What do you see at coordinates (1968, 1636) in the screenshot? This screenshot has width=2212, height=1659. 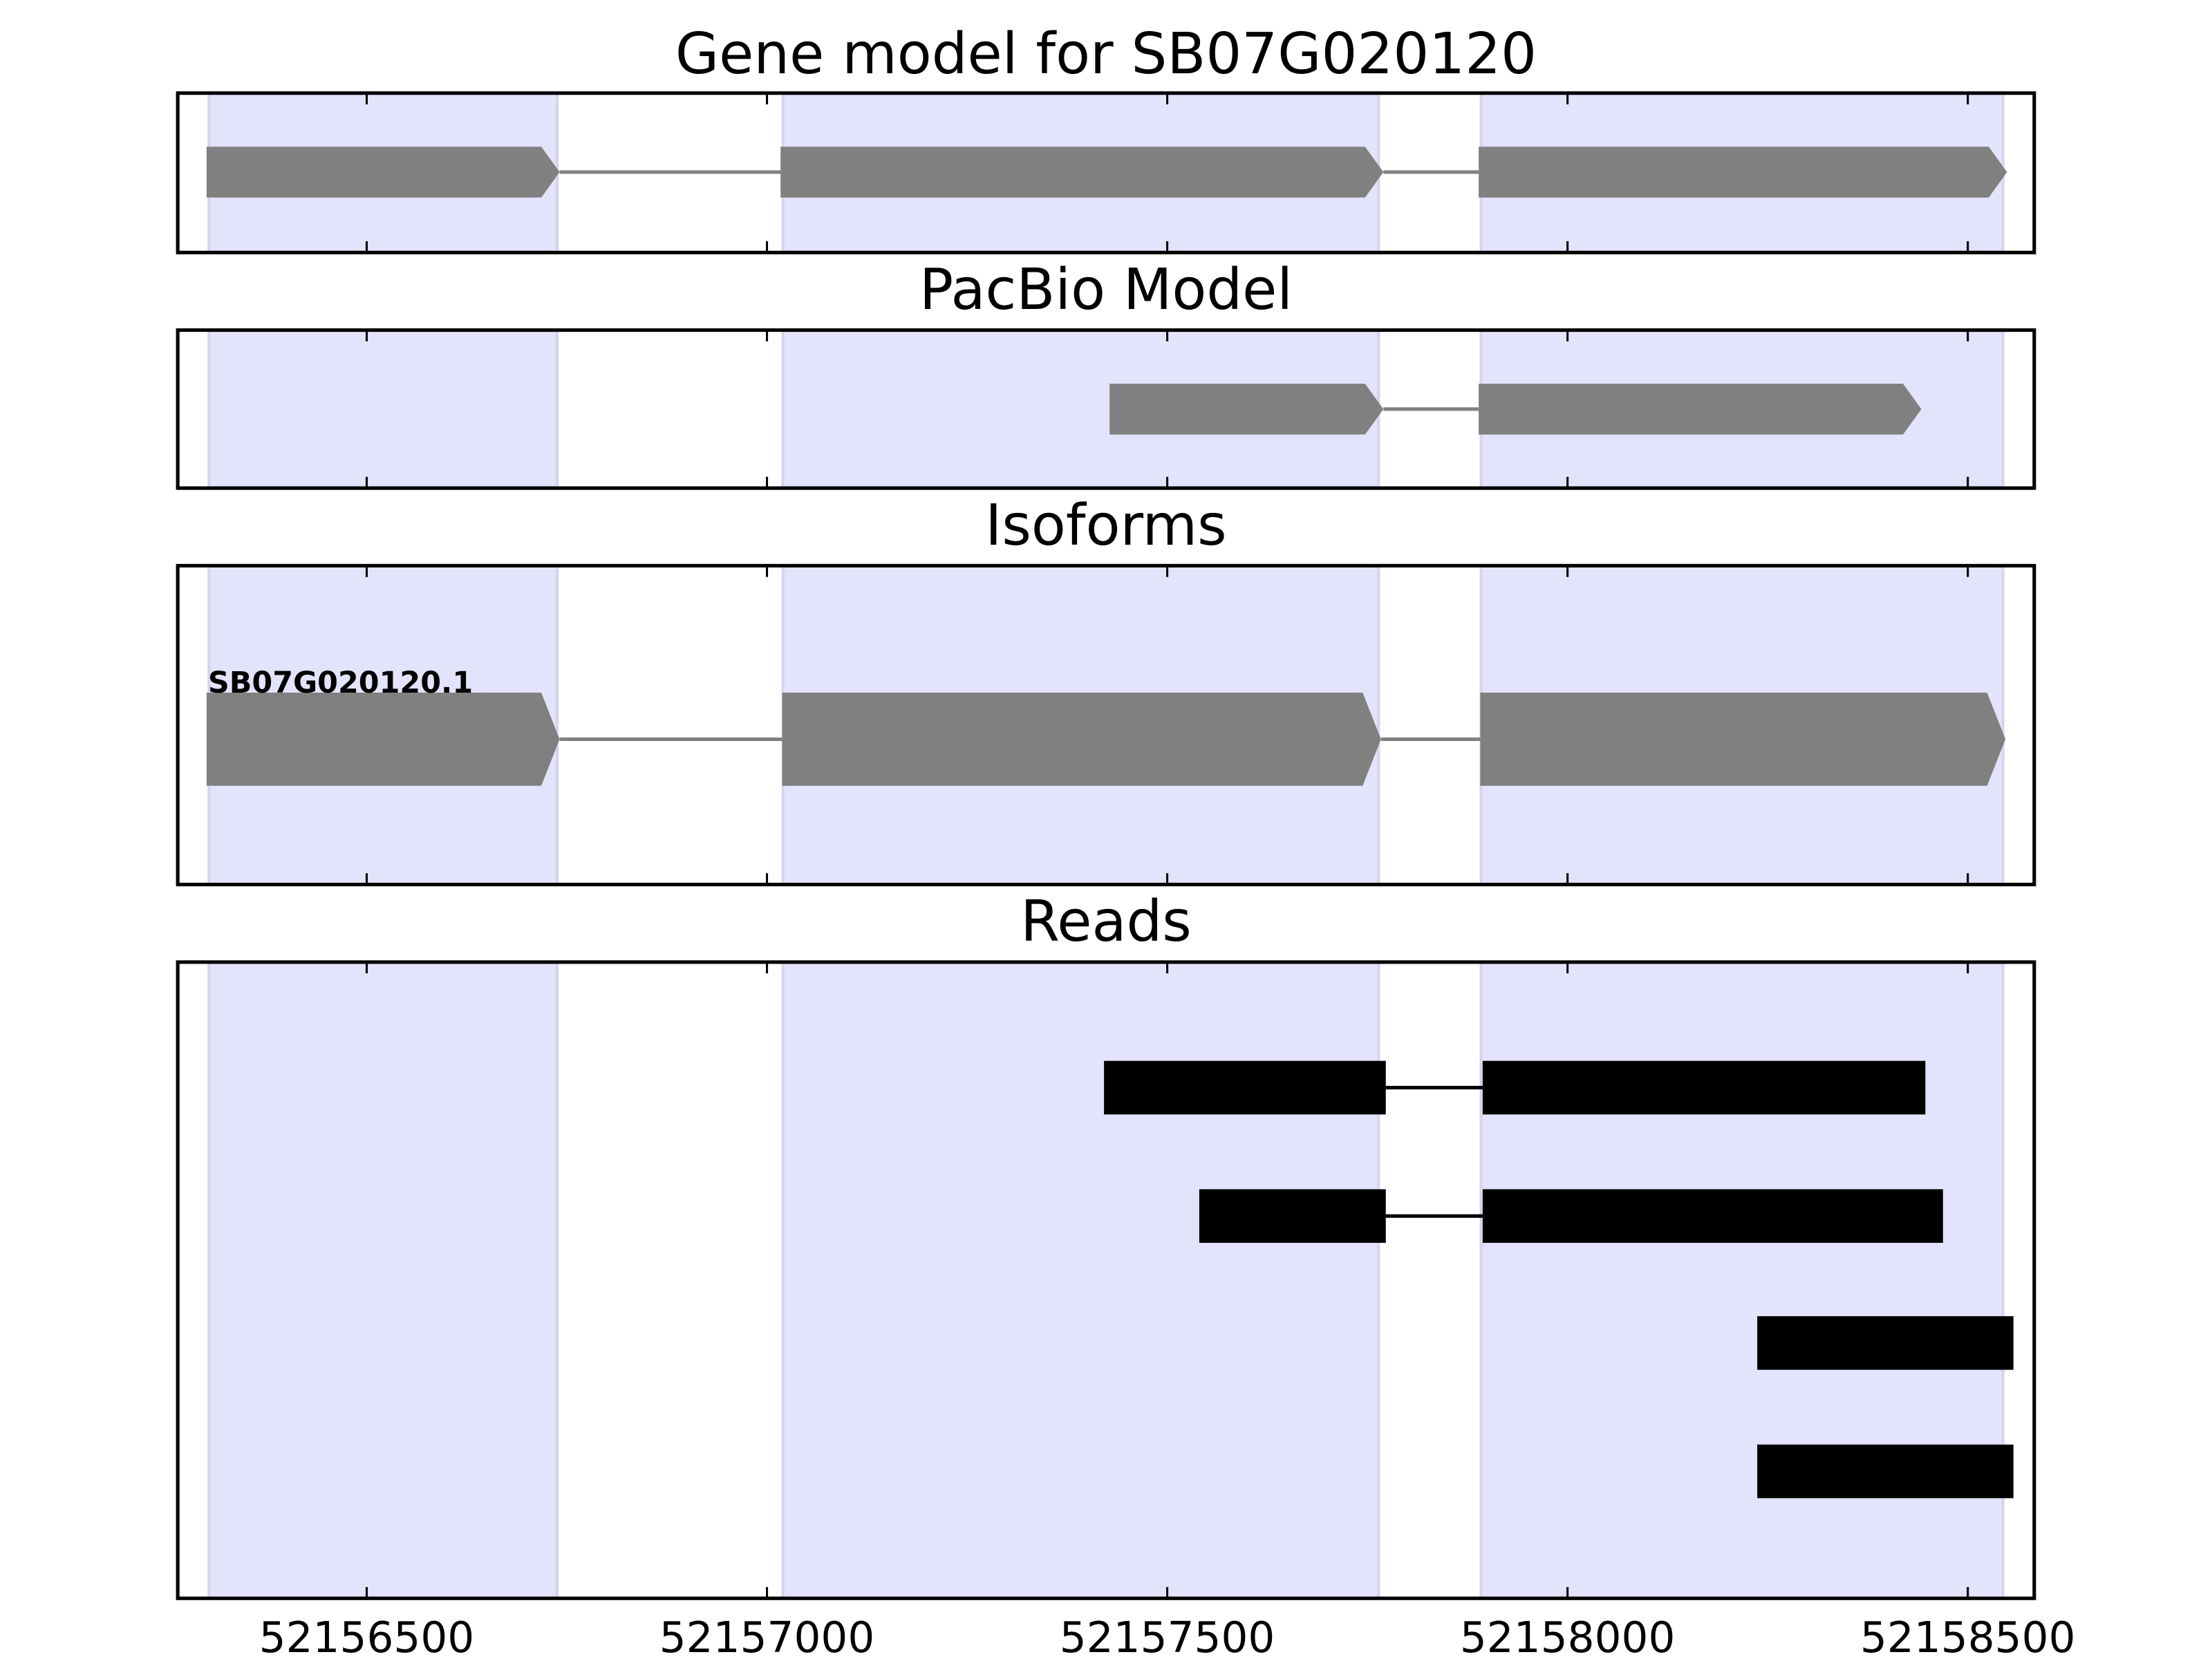 I see `x-tick-label: 52158500` at bounding box center [1968, 1636].